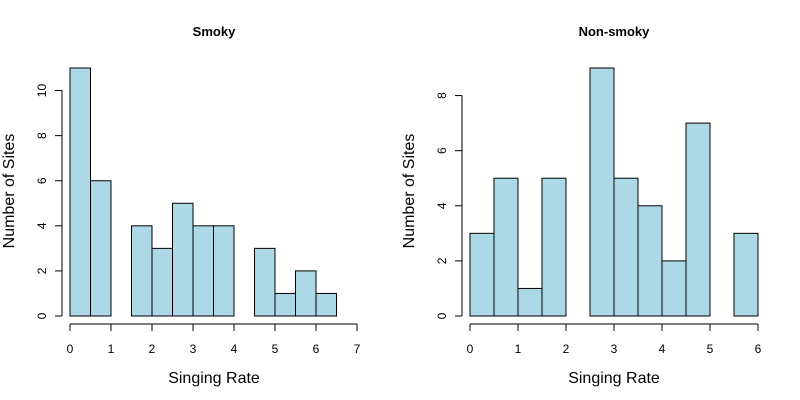 The height and width of the screenshot is (400, 800). Describe the element at coordinates (49, 201) in the screenshot. I see `y-axis: 0 2 4 6 8 10` at that location.